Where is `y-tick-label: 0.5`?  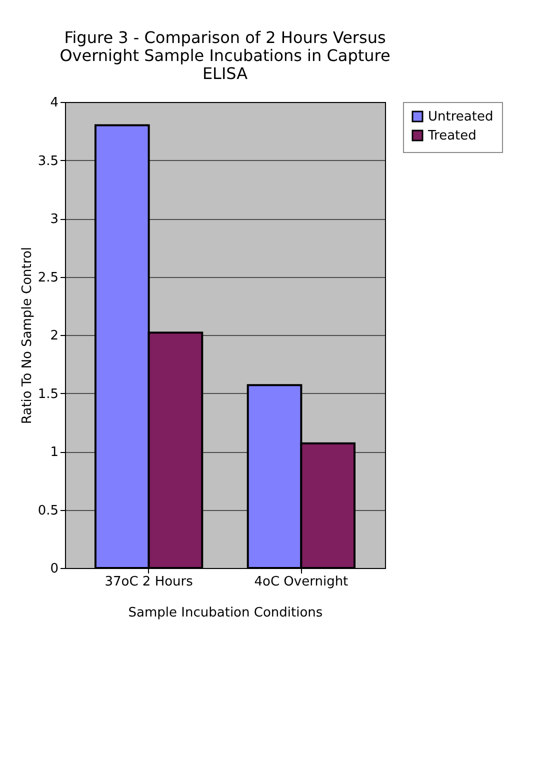 y-tick-label: 0.5 is located at coordinates (48, 510).